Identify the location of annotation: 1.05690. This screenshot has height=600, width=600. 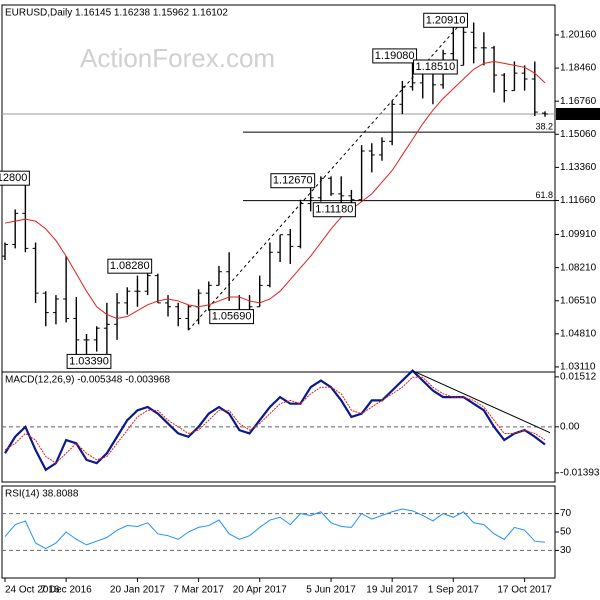
(232, 317).